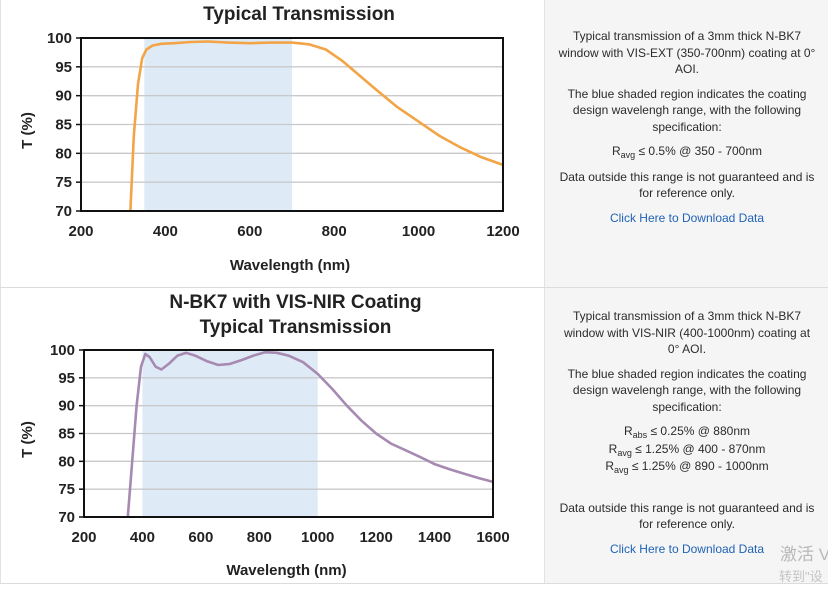  What do you see at coordinates (804, 554) in the screenshot?
I see `watermark-text: 激活 V` at bounding box center [804, 554].